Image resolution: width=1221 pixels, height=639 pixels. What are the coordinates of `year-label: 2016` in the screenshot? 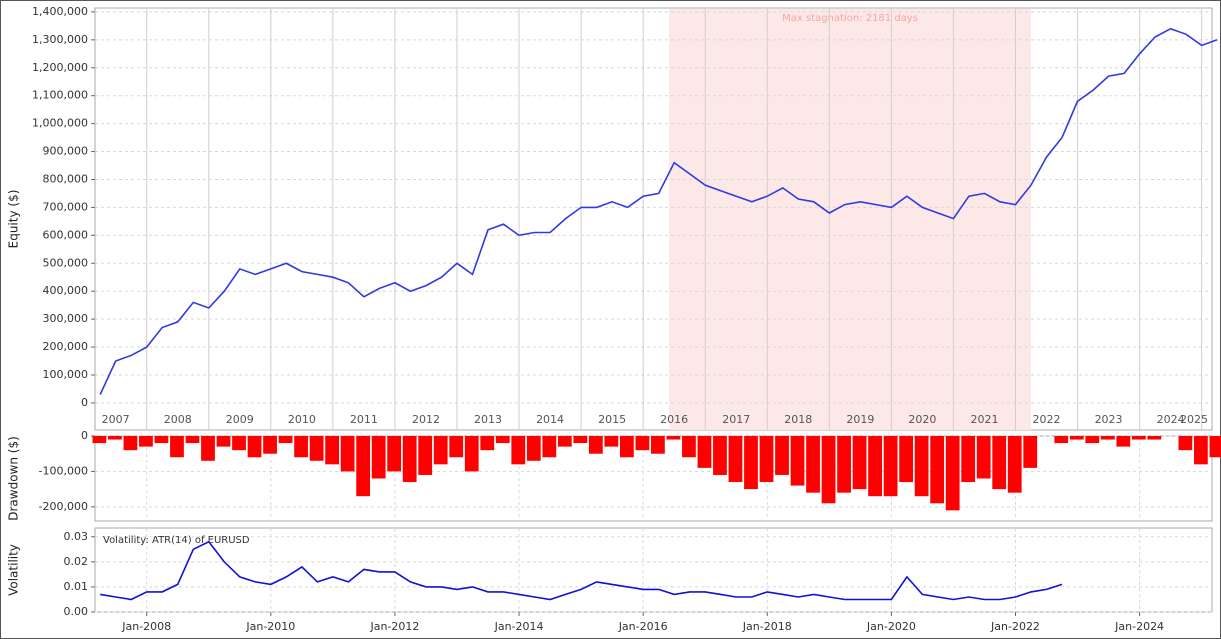 It's located at (674, 419).